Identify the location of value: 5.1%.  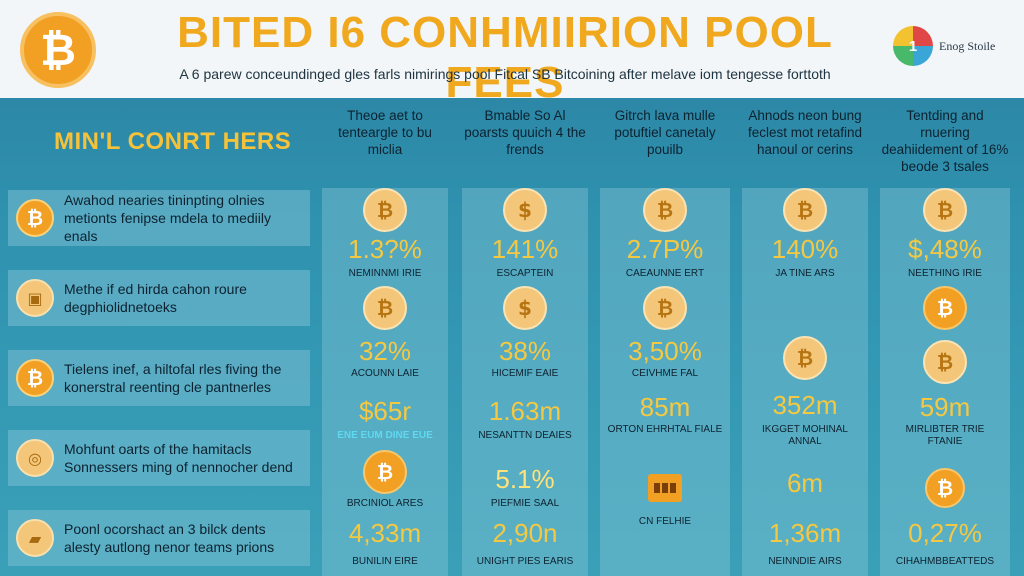
(525, 479).